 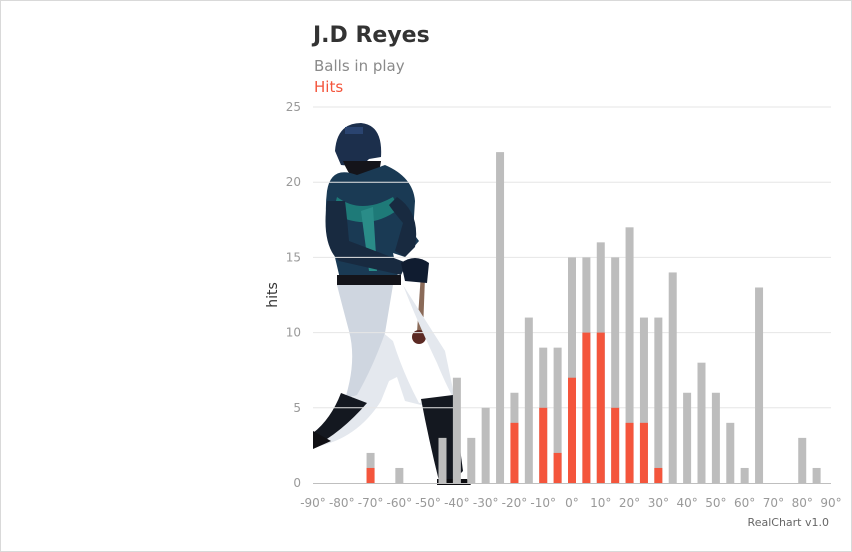 I want to click on x-tick-label: 40°, so click(x=686, y=503).